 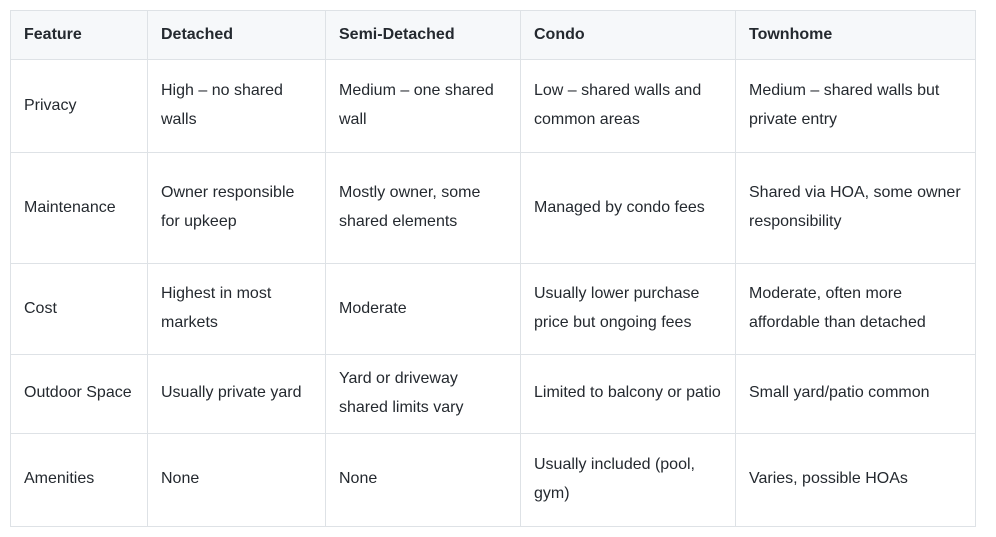 I want to click on feature-label: Amenities, so click(x=79, y=479).